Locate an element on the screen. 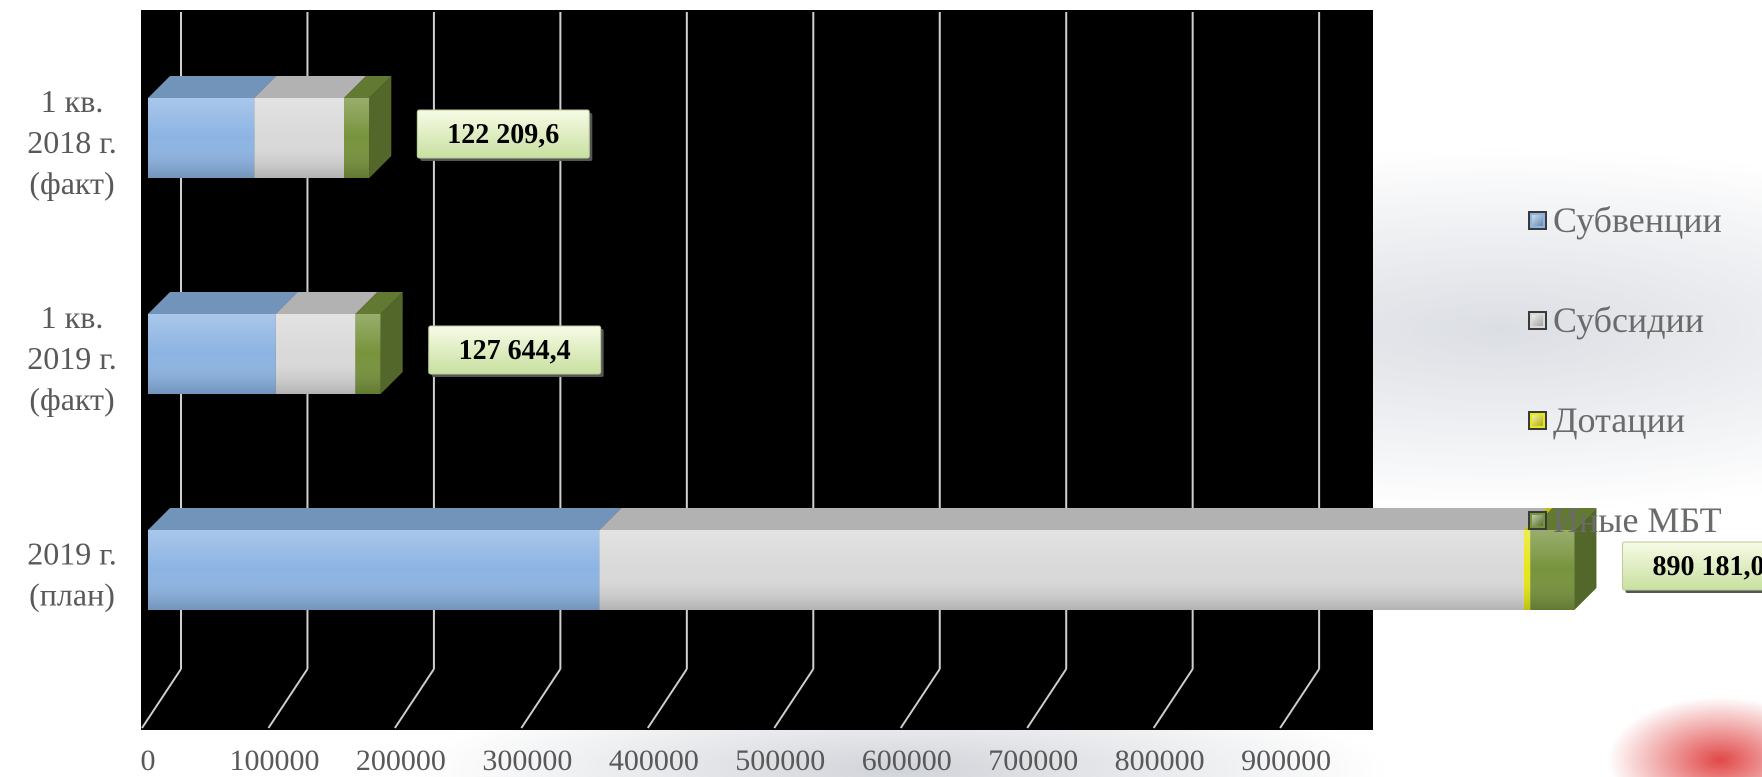 Image resolution: width=1762 pixels, height=777 pixels. legend-label: Субсидии is located at coordinates (1629, 320).